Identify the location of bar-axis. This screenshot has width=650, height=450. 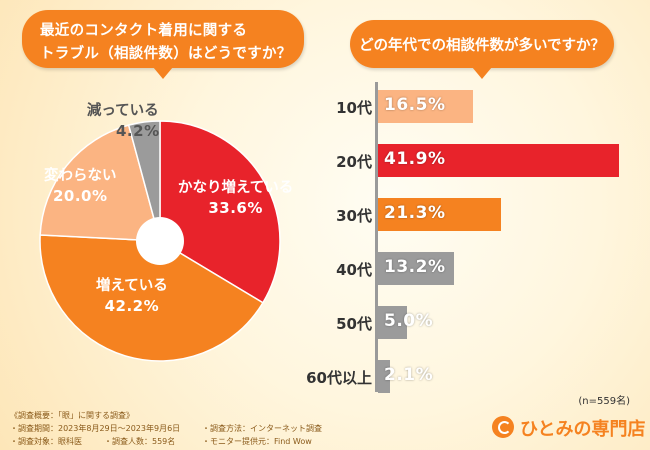
(376, 237).